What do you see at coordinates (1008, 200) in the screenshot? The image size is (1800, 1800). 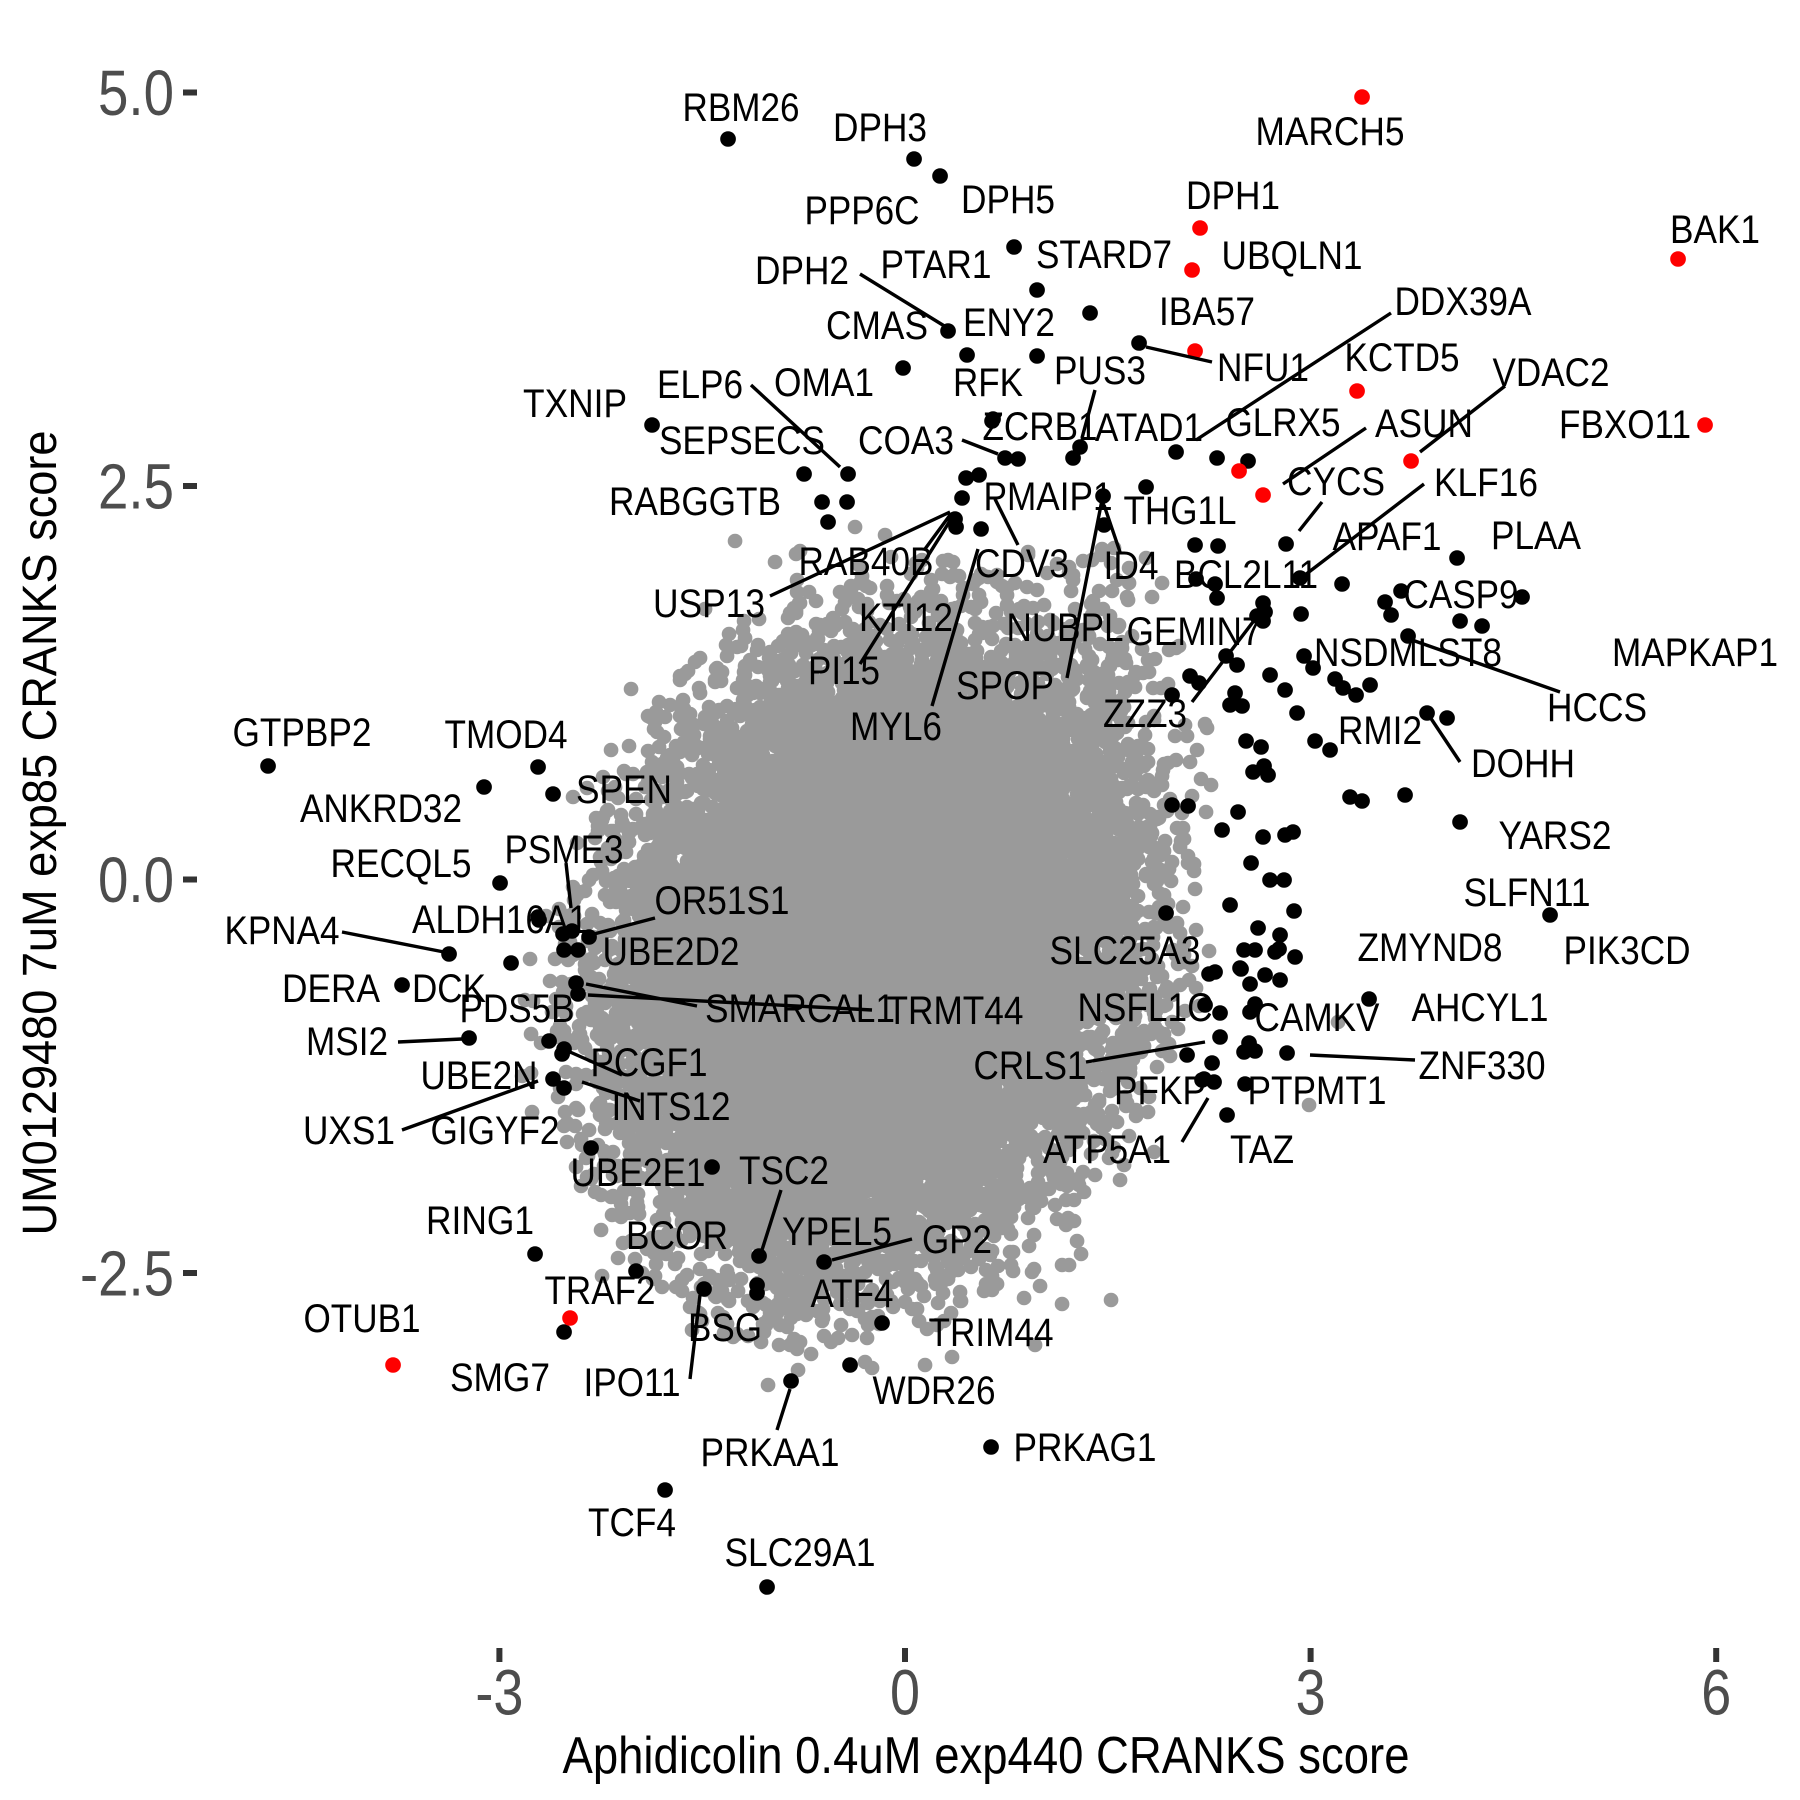 I see `svg-text: DPH5` at bounding box center [1008, 200].